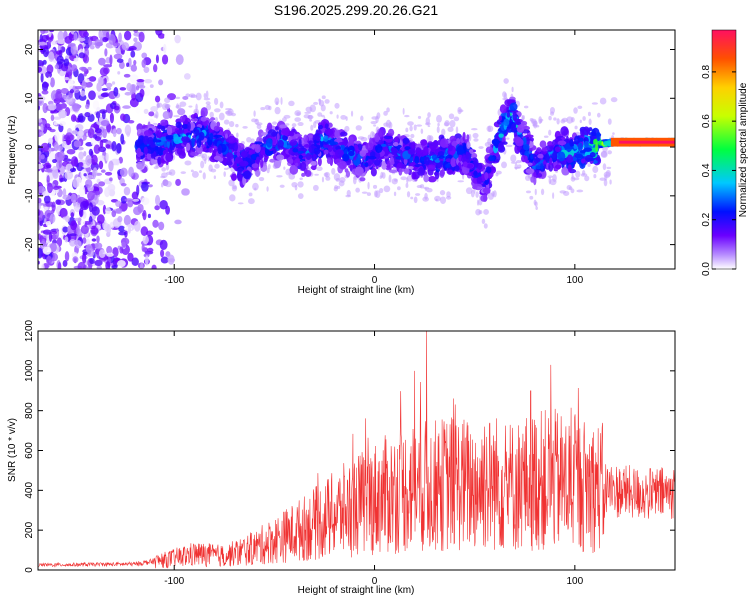  What do you see at coordinates (29, 244) in the screenshot?
I see `spectrogram-ytick-label: -20` at bounding box center [29, 244].